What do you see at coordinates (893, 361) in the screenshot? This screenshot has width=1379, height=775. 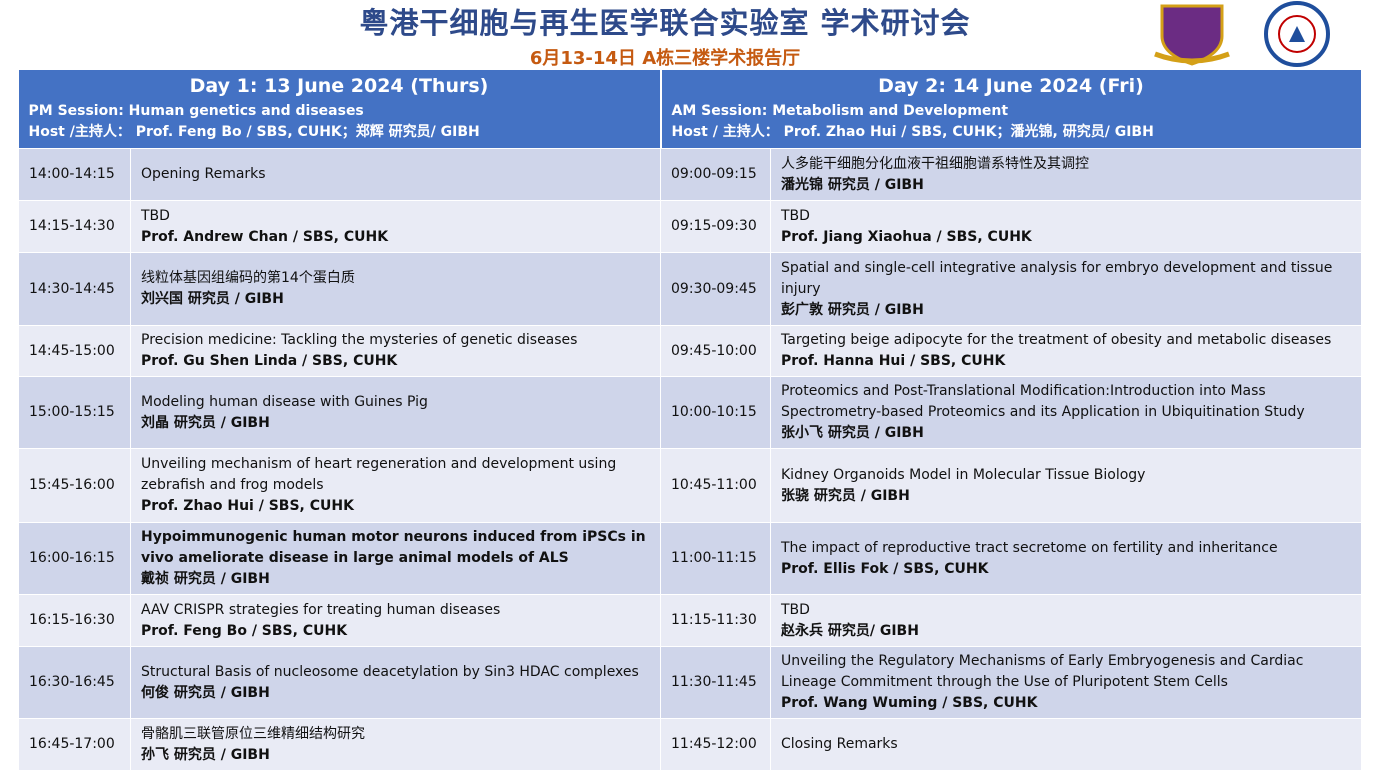 I see `speaker: Prof. Hanna Hui / SBS, CUHK` at bounding box center [893, 361].